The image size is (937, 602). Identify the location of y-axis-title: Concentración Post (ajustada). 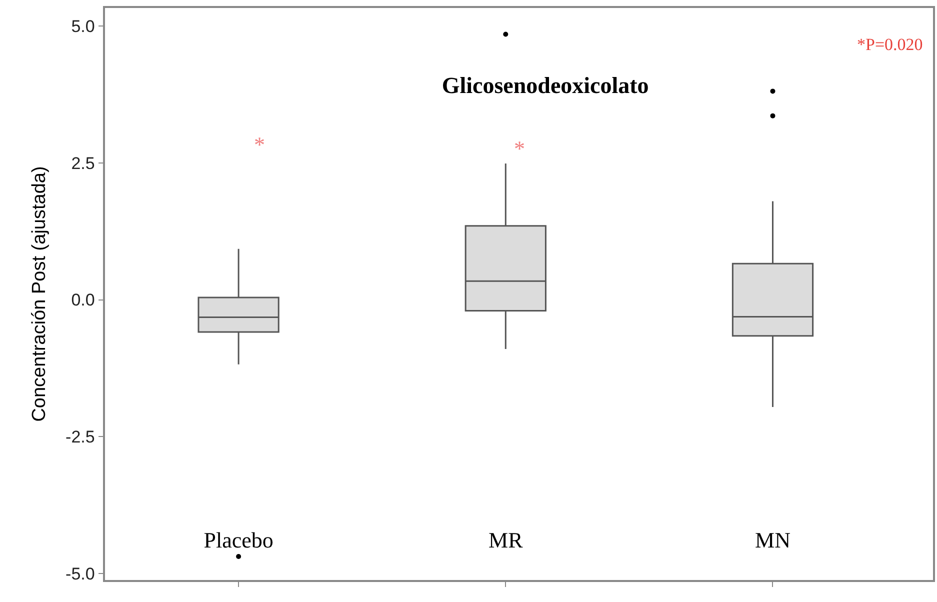
(39, 294).